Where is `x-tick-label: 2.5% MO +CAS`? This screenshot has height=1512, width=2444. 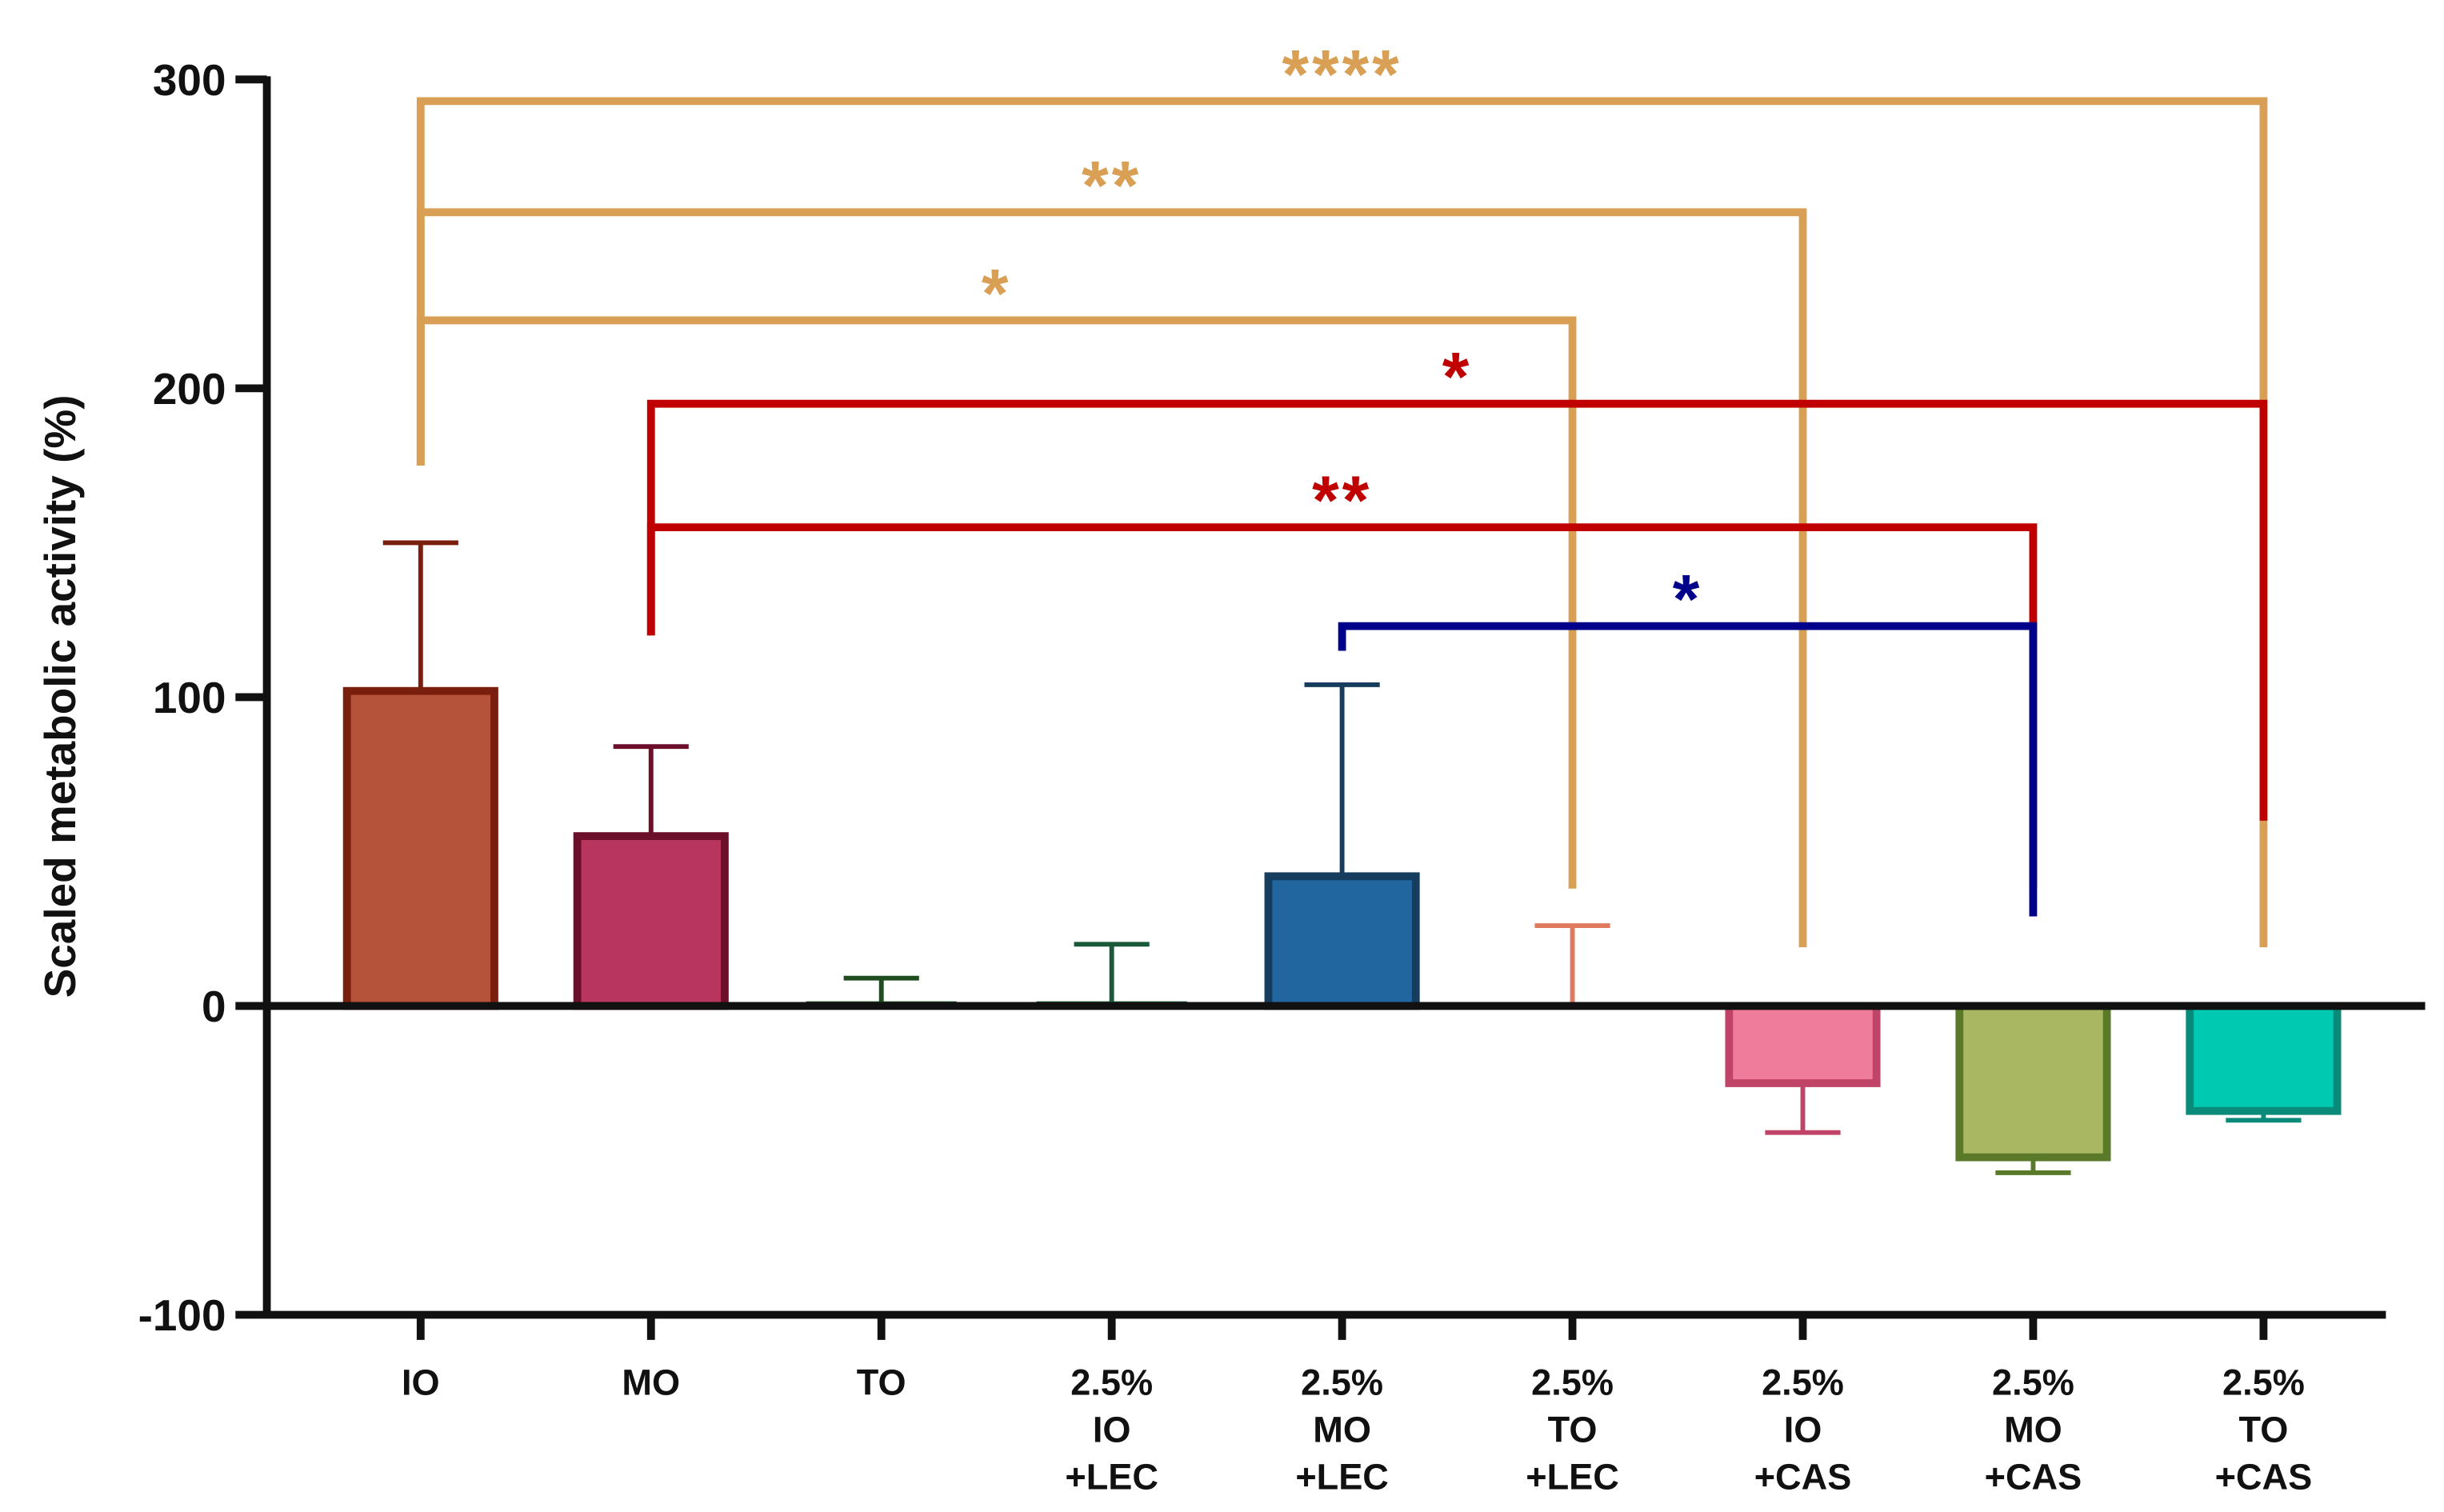 x-tick-label: 2.5% MO +CAS is located at coordinates (2033, 1430).